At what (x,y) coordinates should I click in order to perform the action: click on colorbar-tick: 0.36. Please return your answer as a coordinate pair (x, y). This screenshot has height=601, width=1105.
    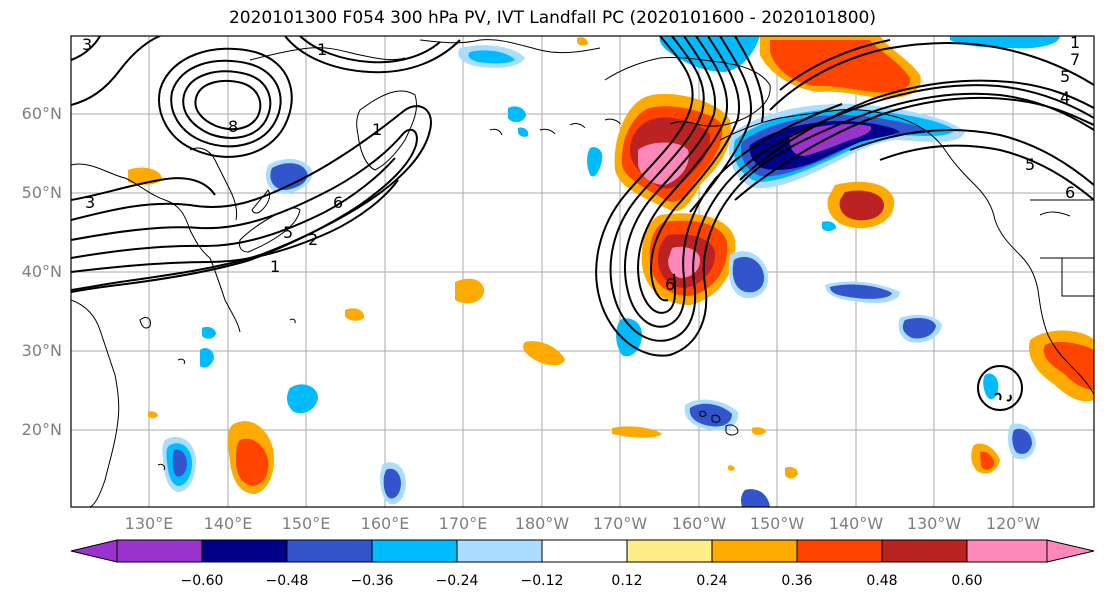
    Looking at the image, I should click on (797, 581).